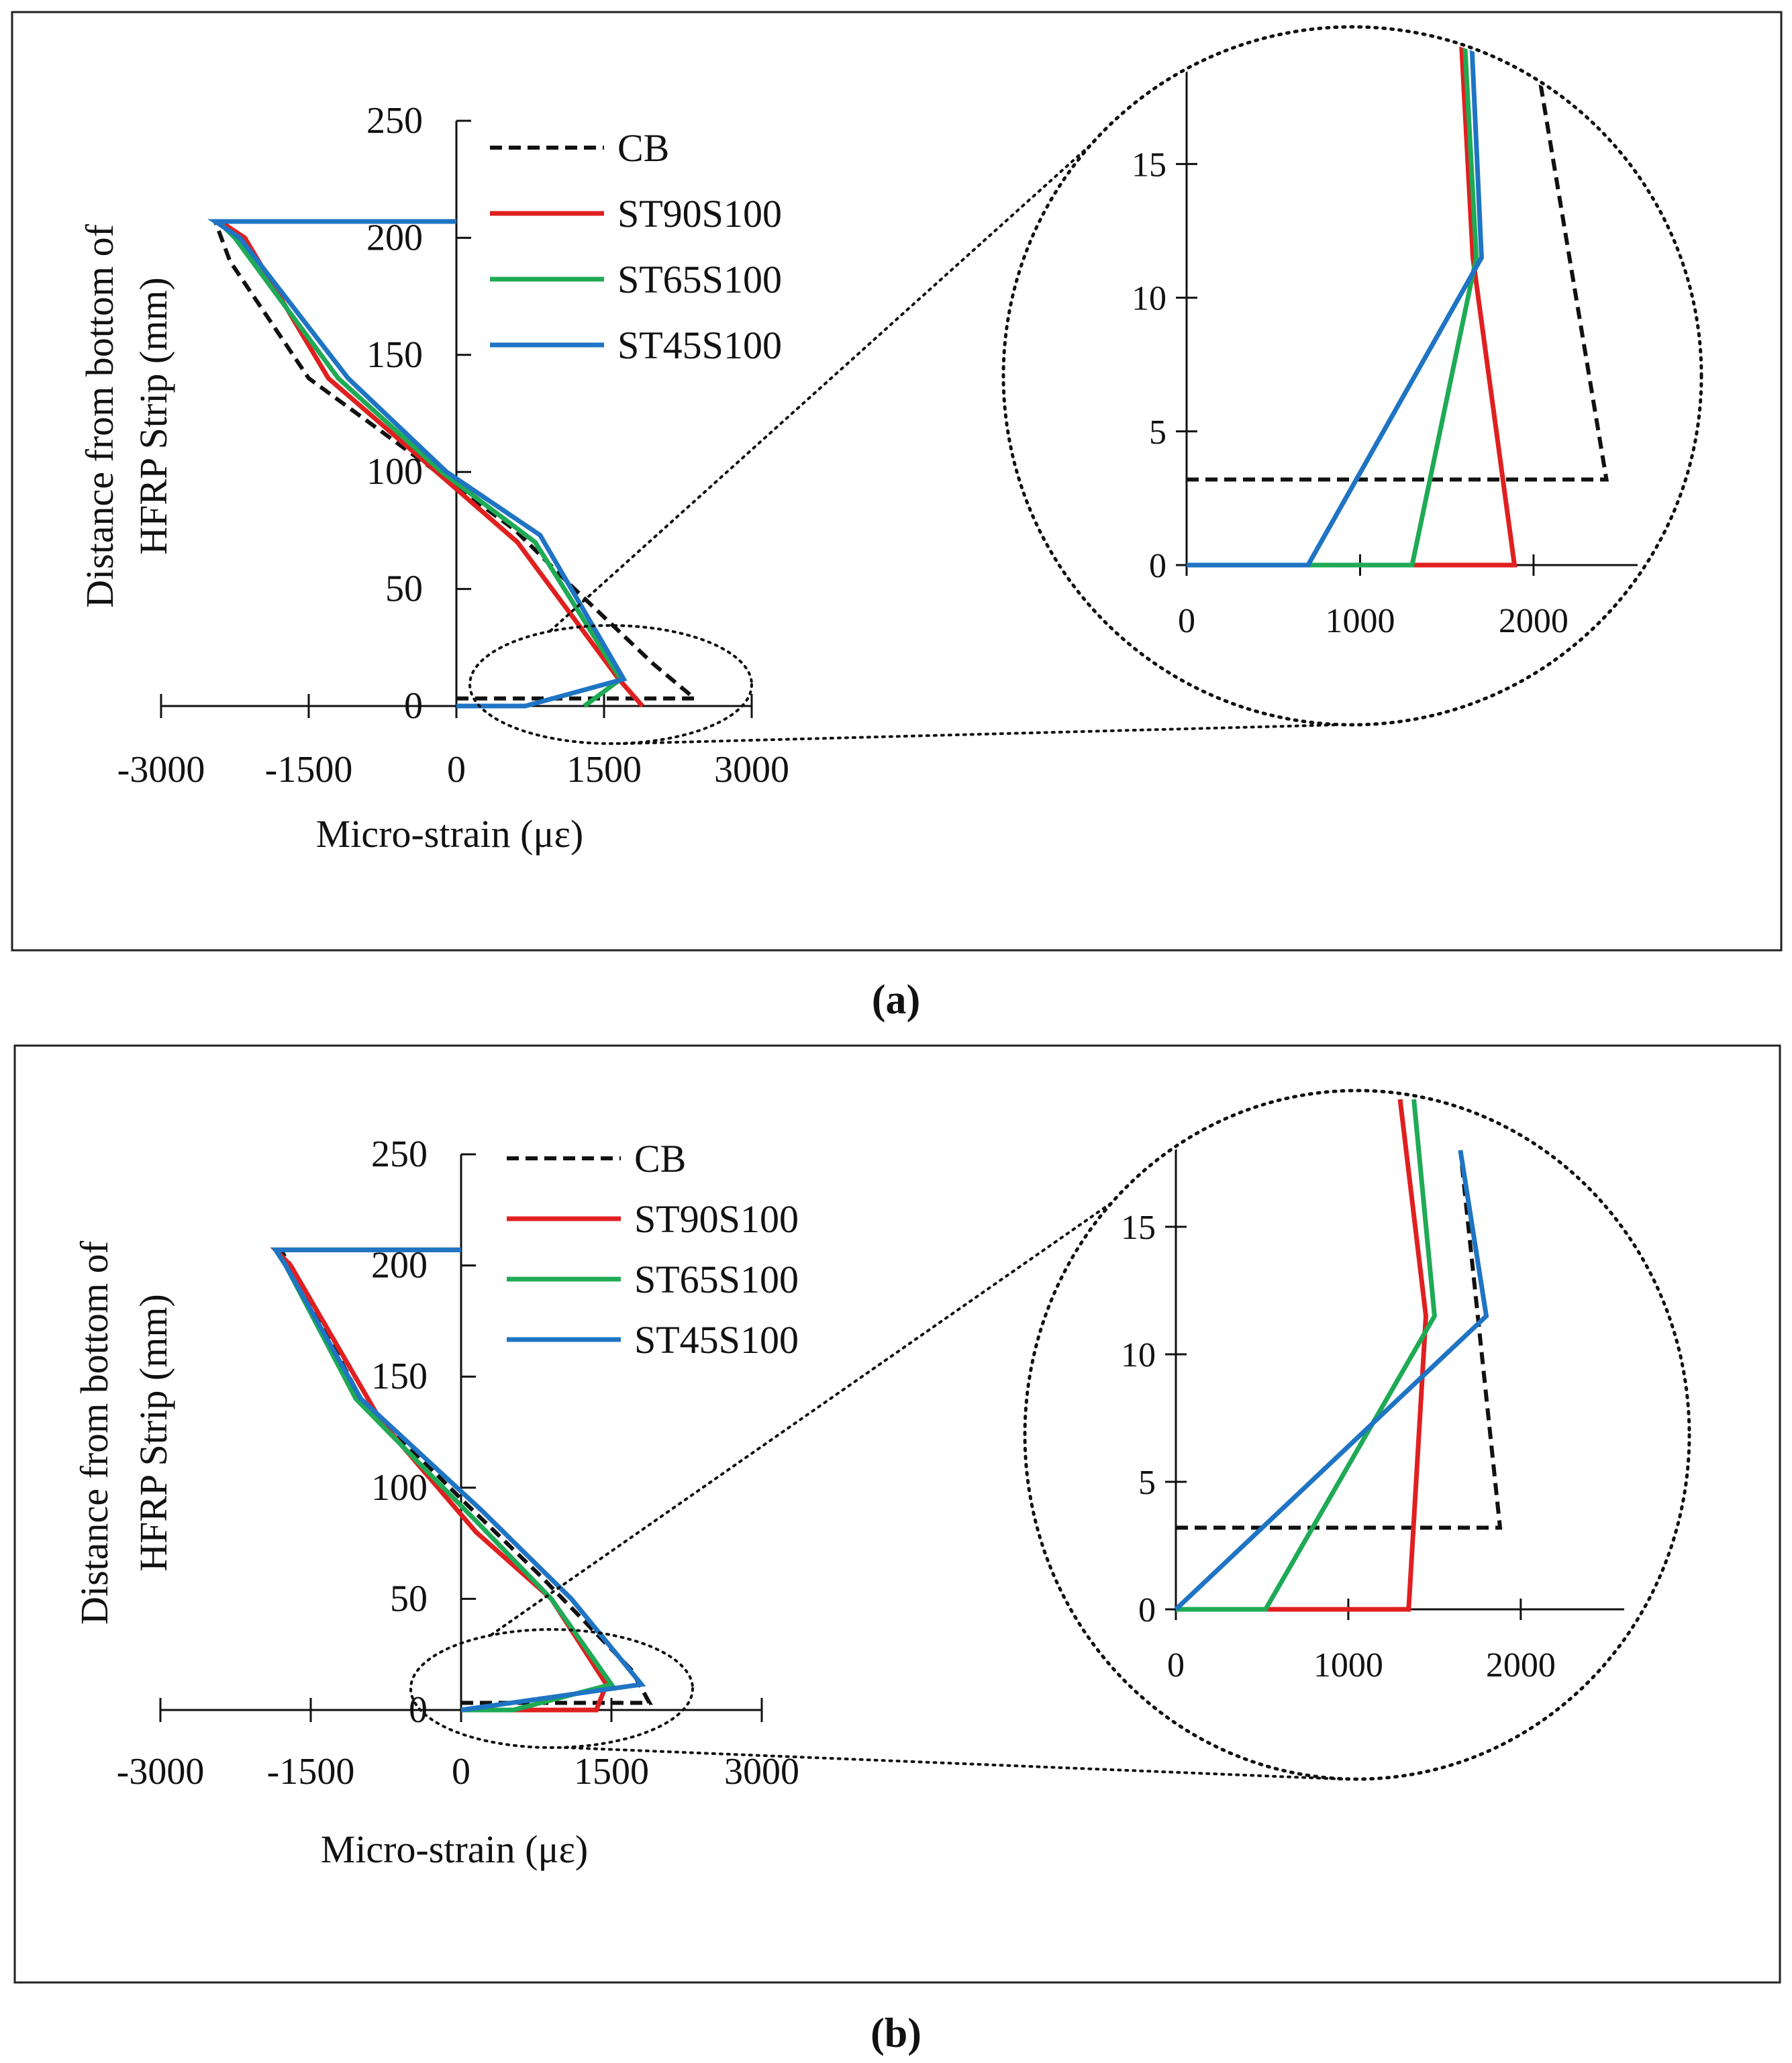 The height and width of the screenshot is (2063, 1792). Describe the element at coordinates (896, 2033) in the screenshot. I see `panel-caption: (b)` at that location.